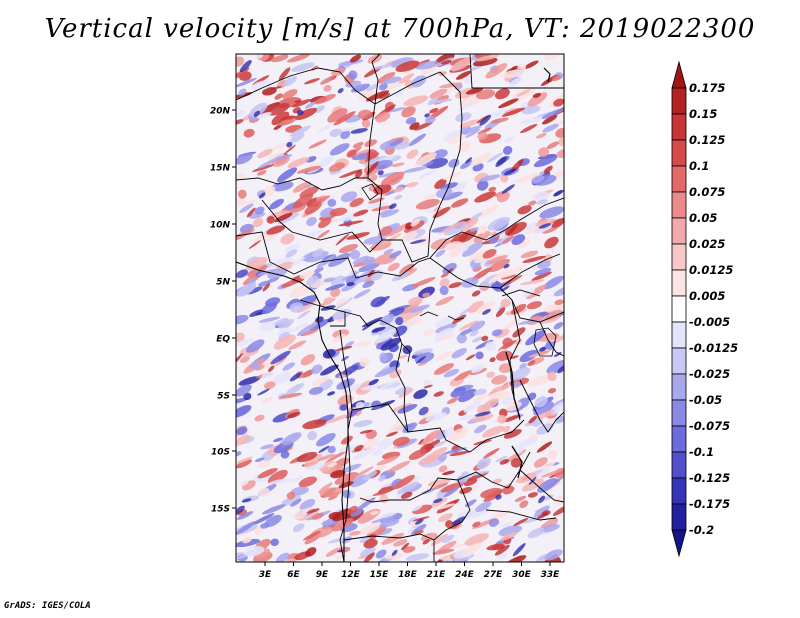 The image size is (800, 618). I want to click on lon-tick-label: 18E, so click(408, 575).